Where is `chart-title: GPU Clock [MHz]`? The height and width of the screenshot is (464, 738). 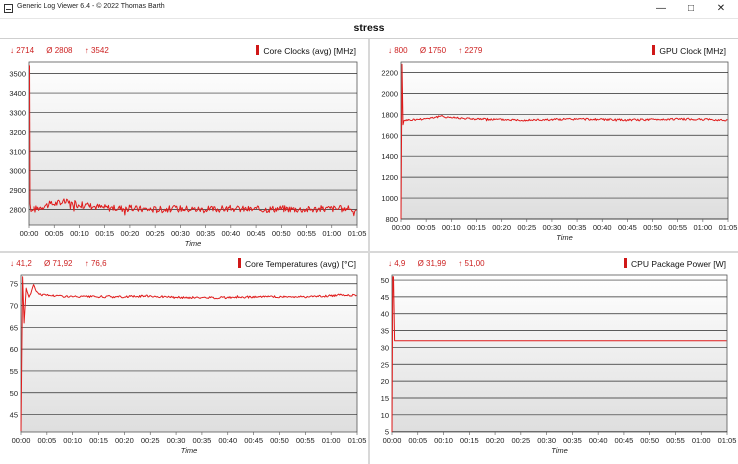 chart-title: GPU Clock [MHz] is located at coordinates (689, 50).